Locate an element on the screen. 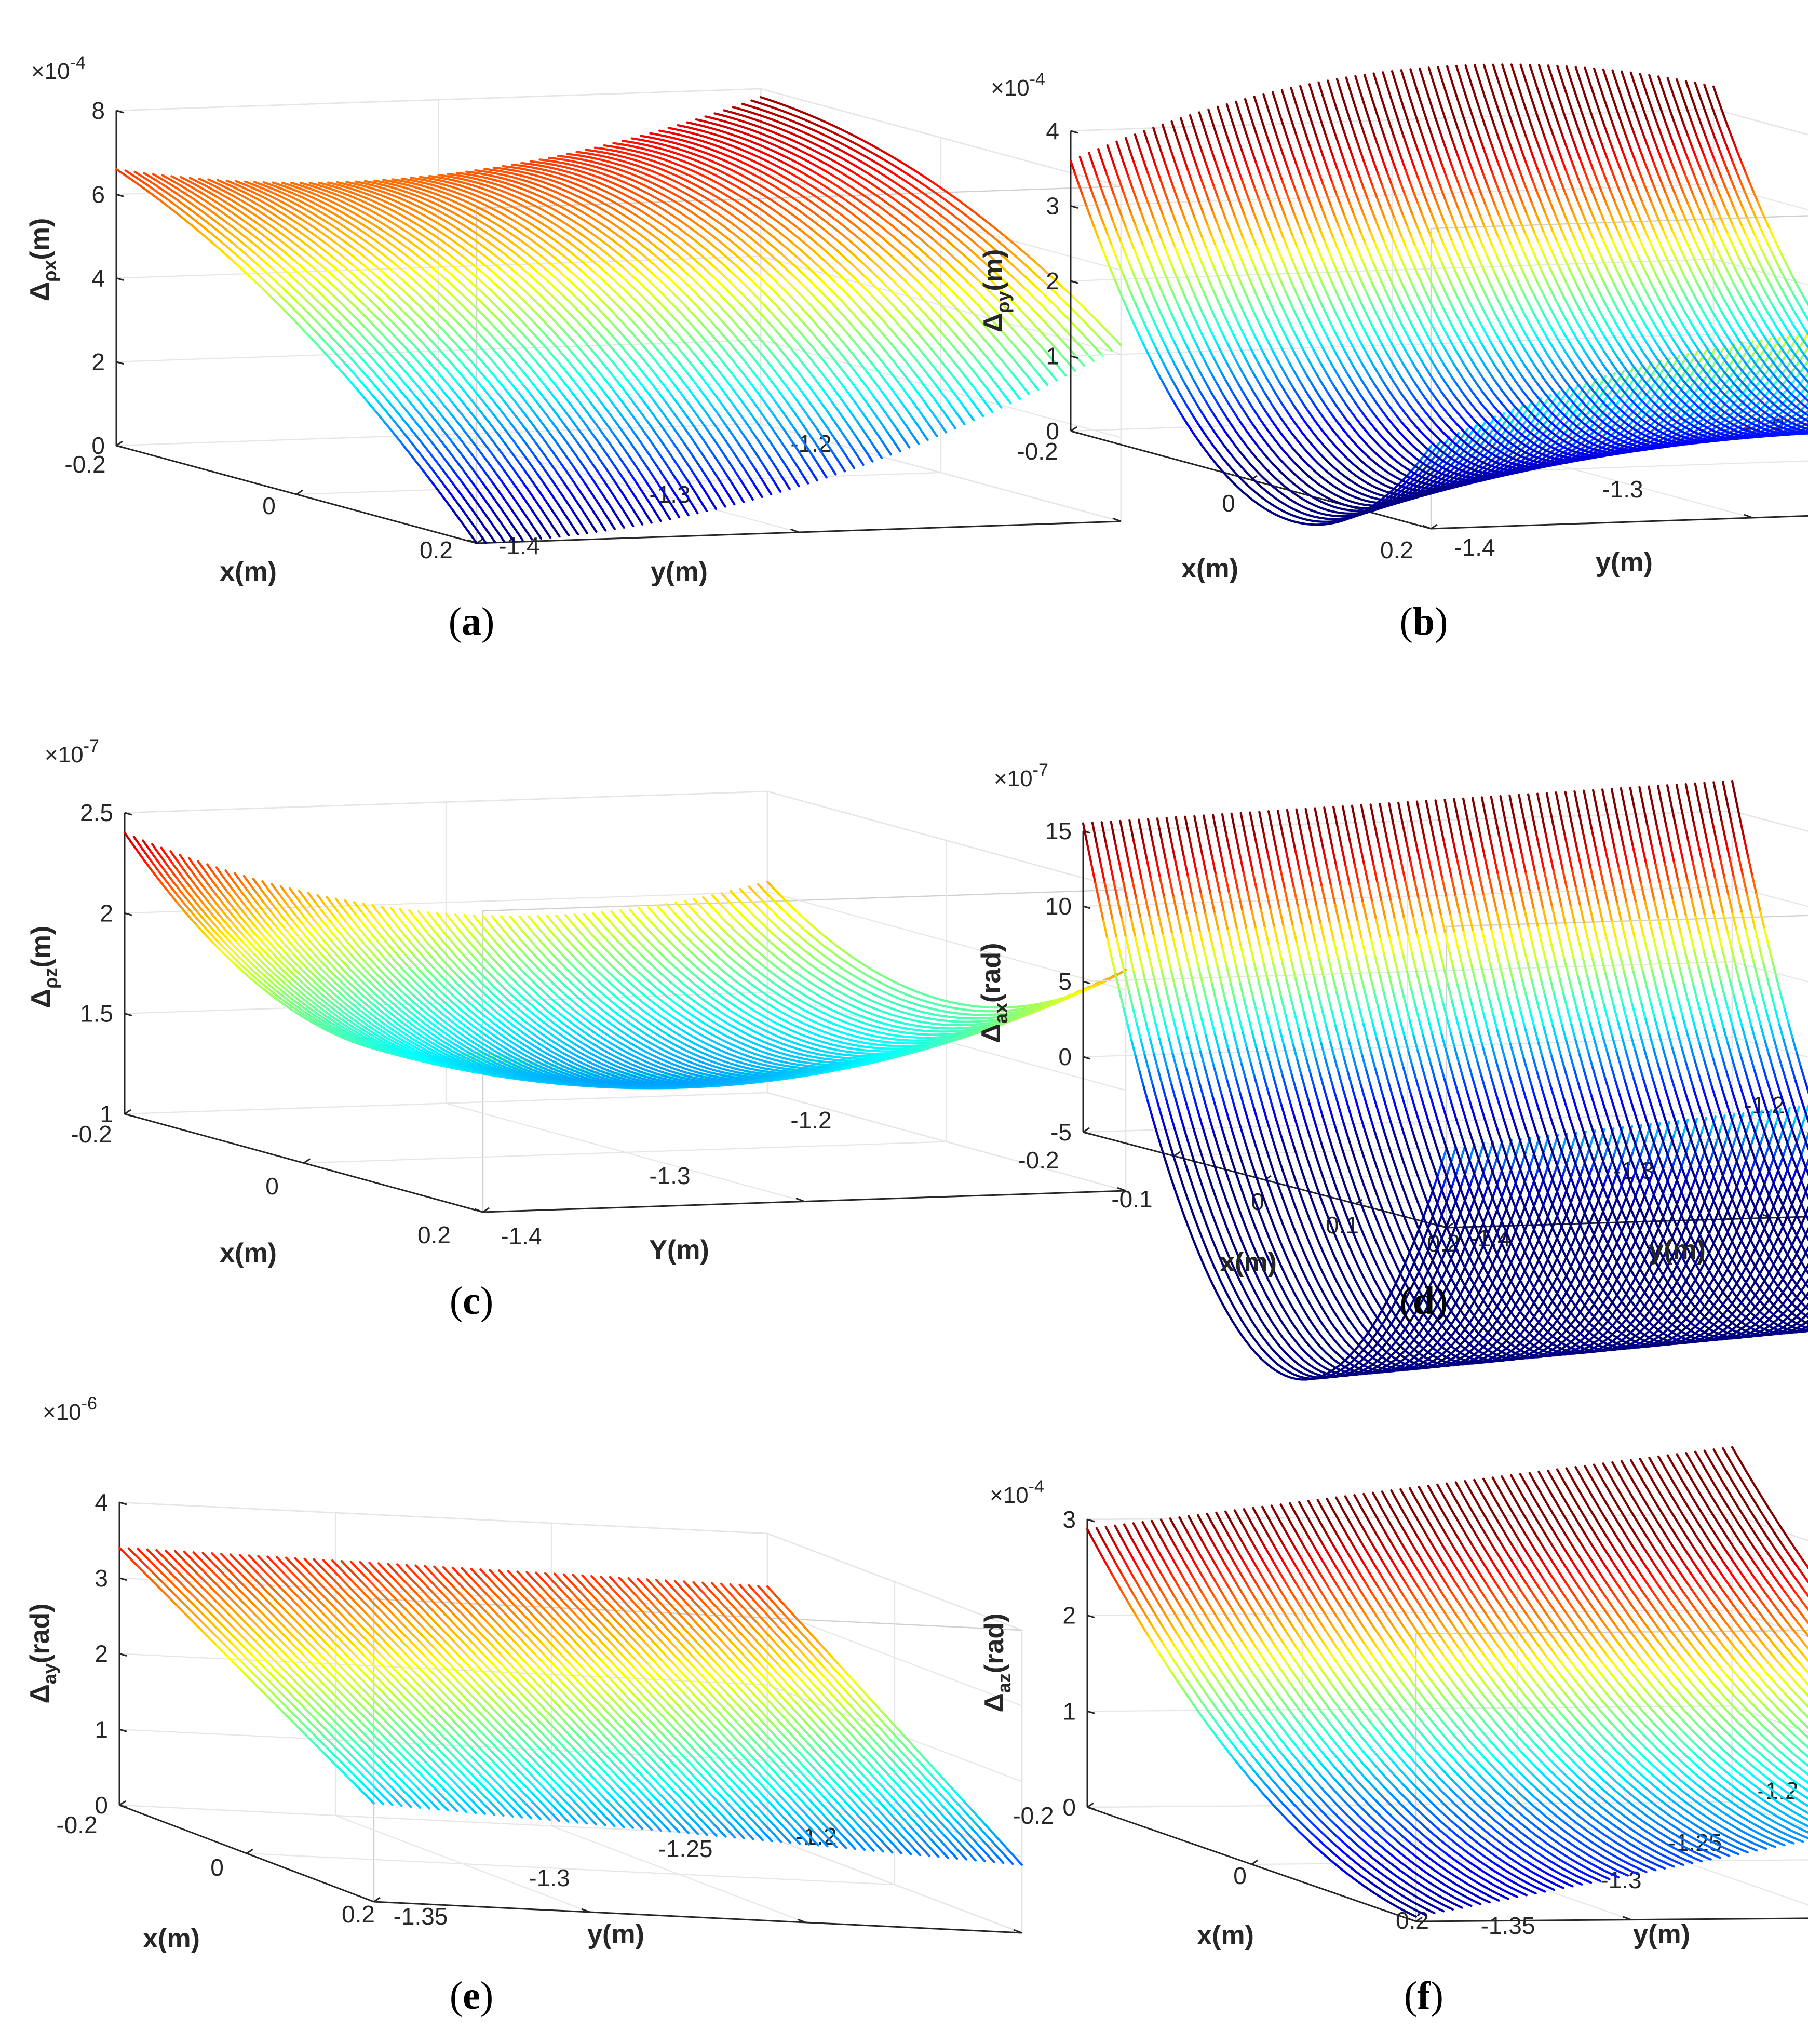 This screenshot has width=1808, height=2044. y-tick is located at coordinates (795, 530).